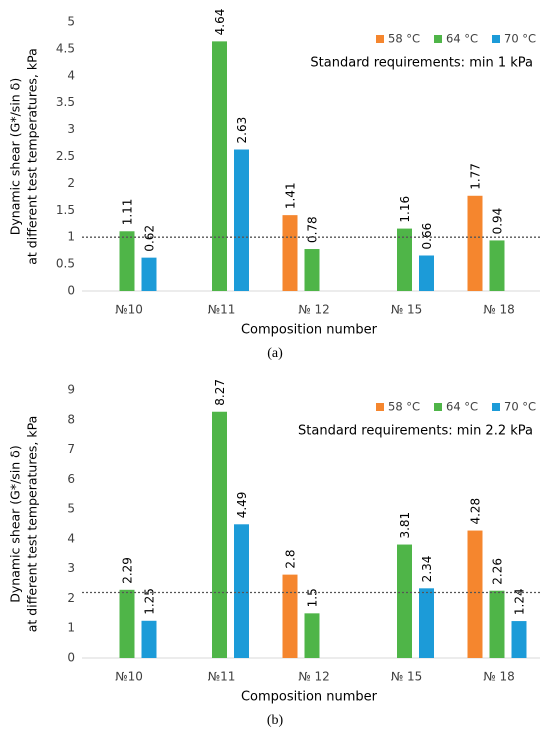 This screenshot has height=740, width=550. What do you see at coordinates (313, 229) in the screenshot?
I see `data-label: 0.78` at bounding box center [313, 229].